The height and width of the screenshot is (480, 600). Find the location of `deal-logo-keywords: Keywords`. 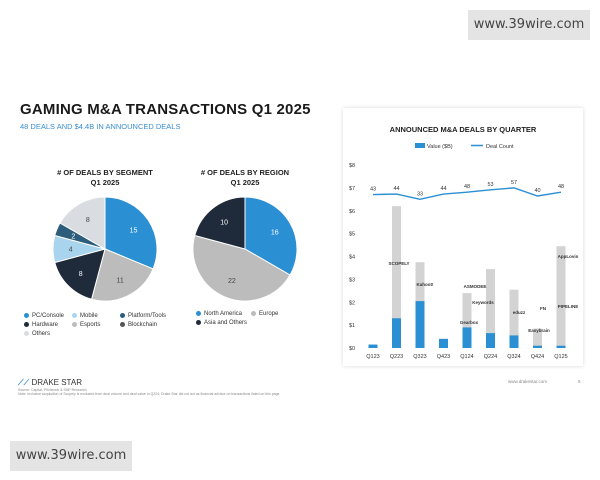

deal-logo-keywords: Keywords is located at coordinates (483, 302).